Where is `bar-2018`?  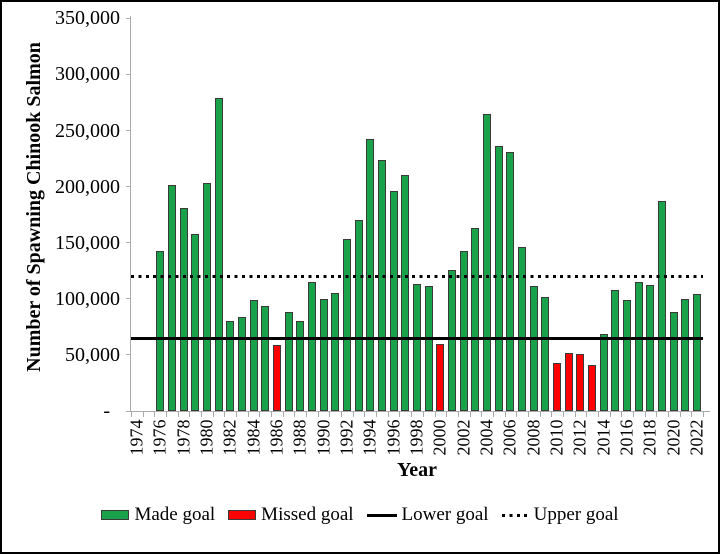 bar-2018 is located at coordinates (650, 348).